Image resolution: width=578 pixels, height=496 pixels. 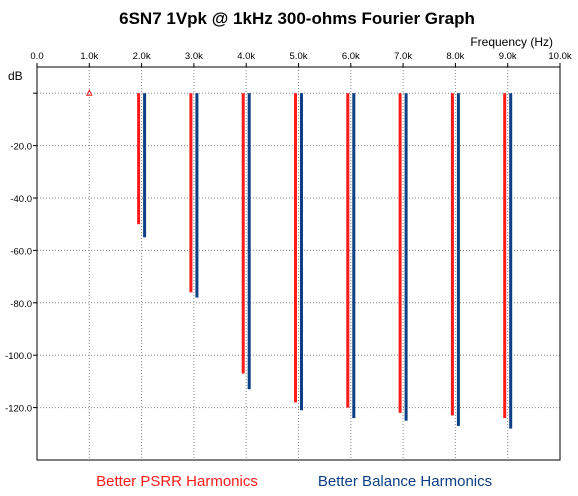 I want to click on y-axis-label: dB, so click(x=15, y=76).